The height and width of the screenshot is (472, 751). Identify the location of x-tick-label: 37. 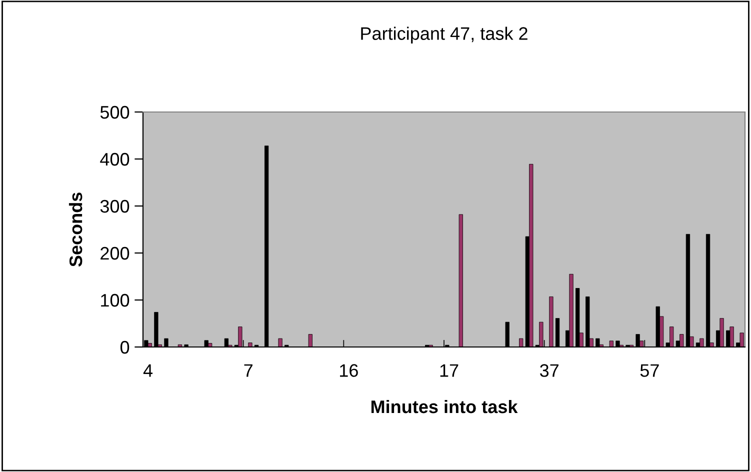
(549, 370).